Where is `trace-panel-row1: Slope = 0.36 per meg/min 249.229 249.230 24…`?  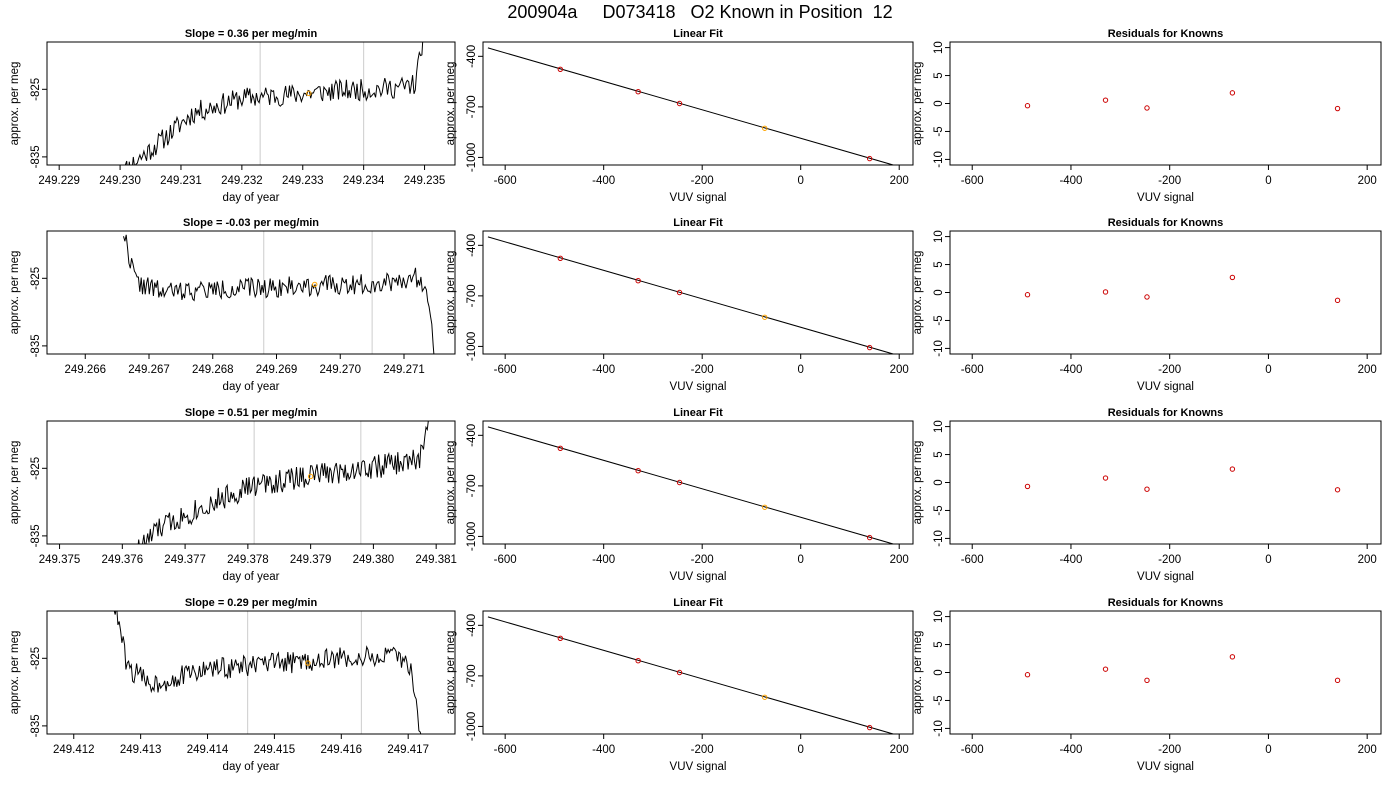
trace-panel-row1: Slope = 0.36 per meg/min 249.229 249.230 24… is located at coordinates (232, 116).